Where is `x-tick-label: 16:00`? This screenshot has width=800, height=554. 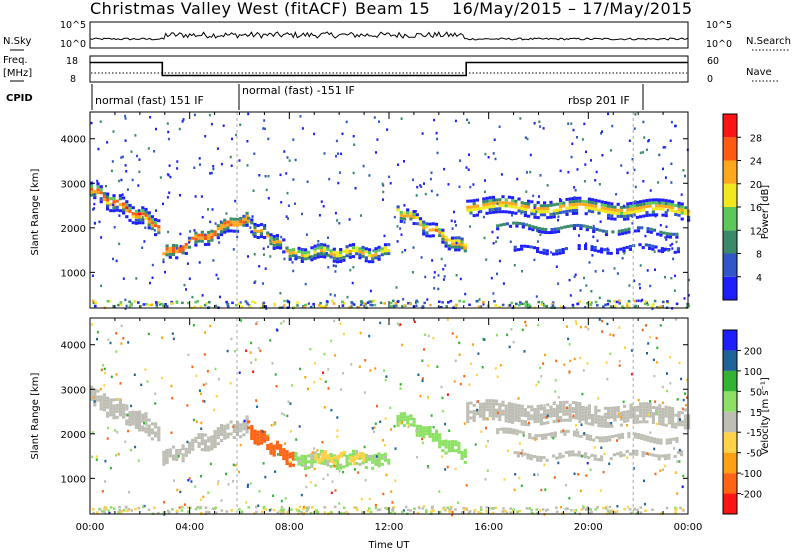 x-tick-label: 16:00 is located at coordinates (488, 527).